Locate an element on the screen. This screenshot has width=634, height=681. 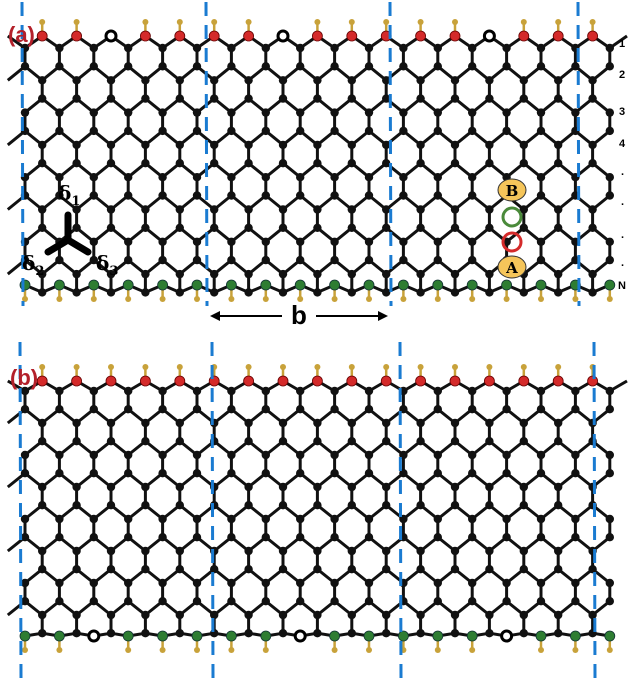
top-edge-atom is located at coordinates (386, 381).